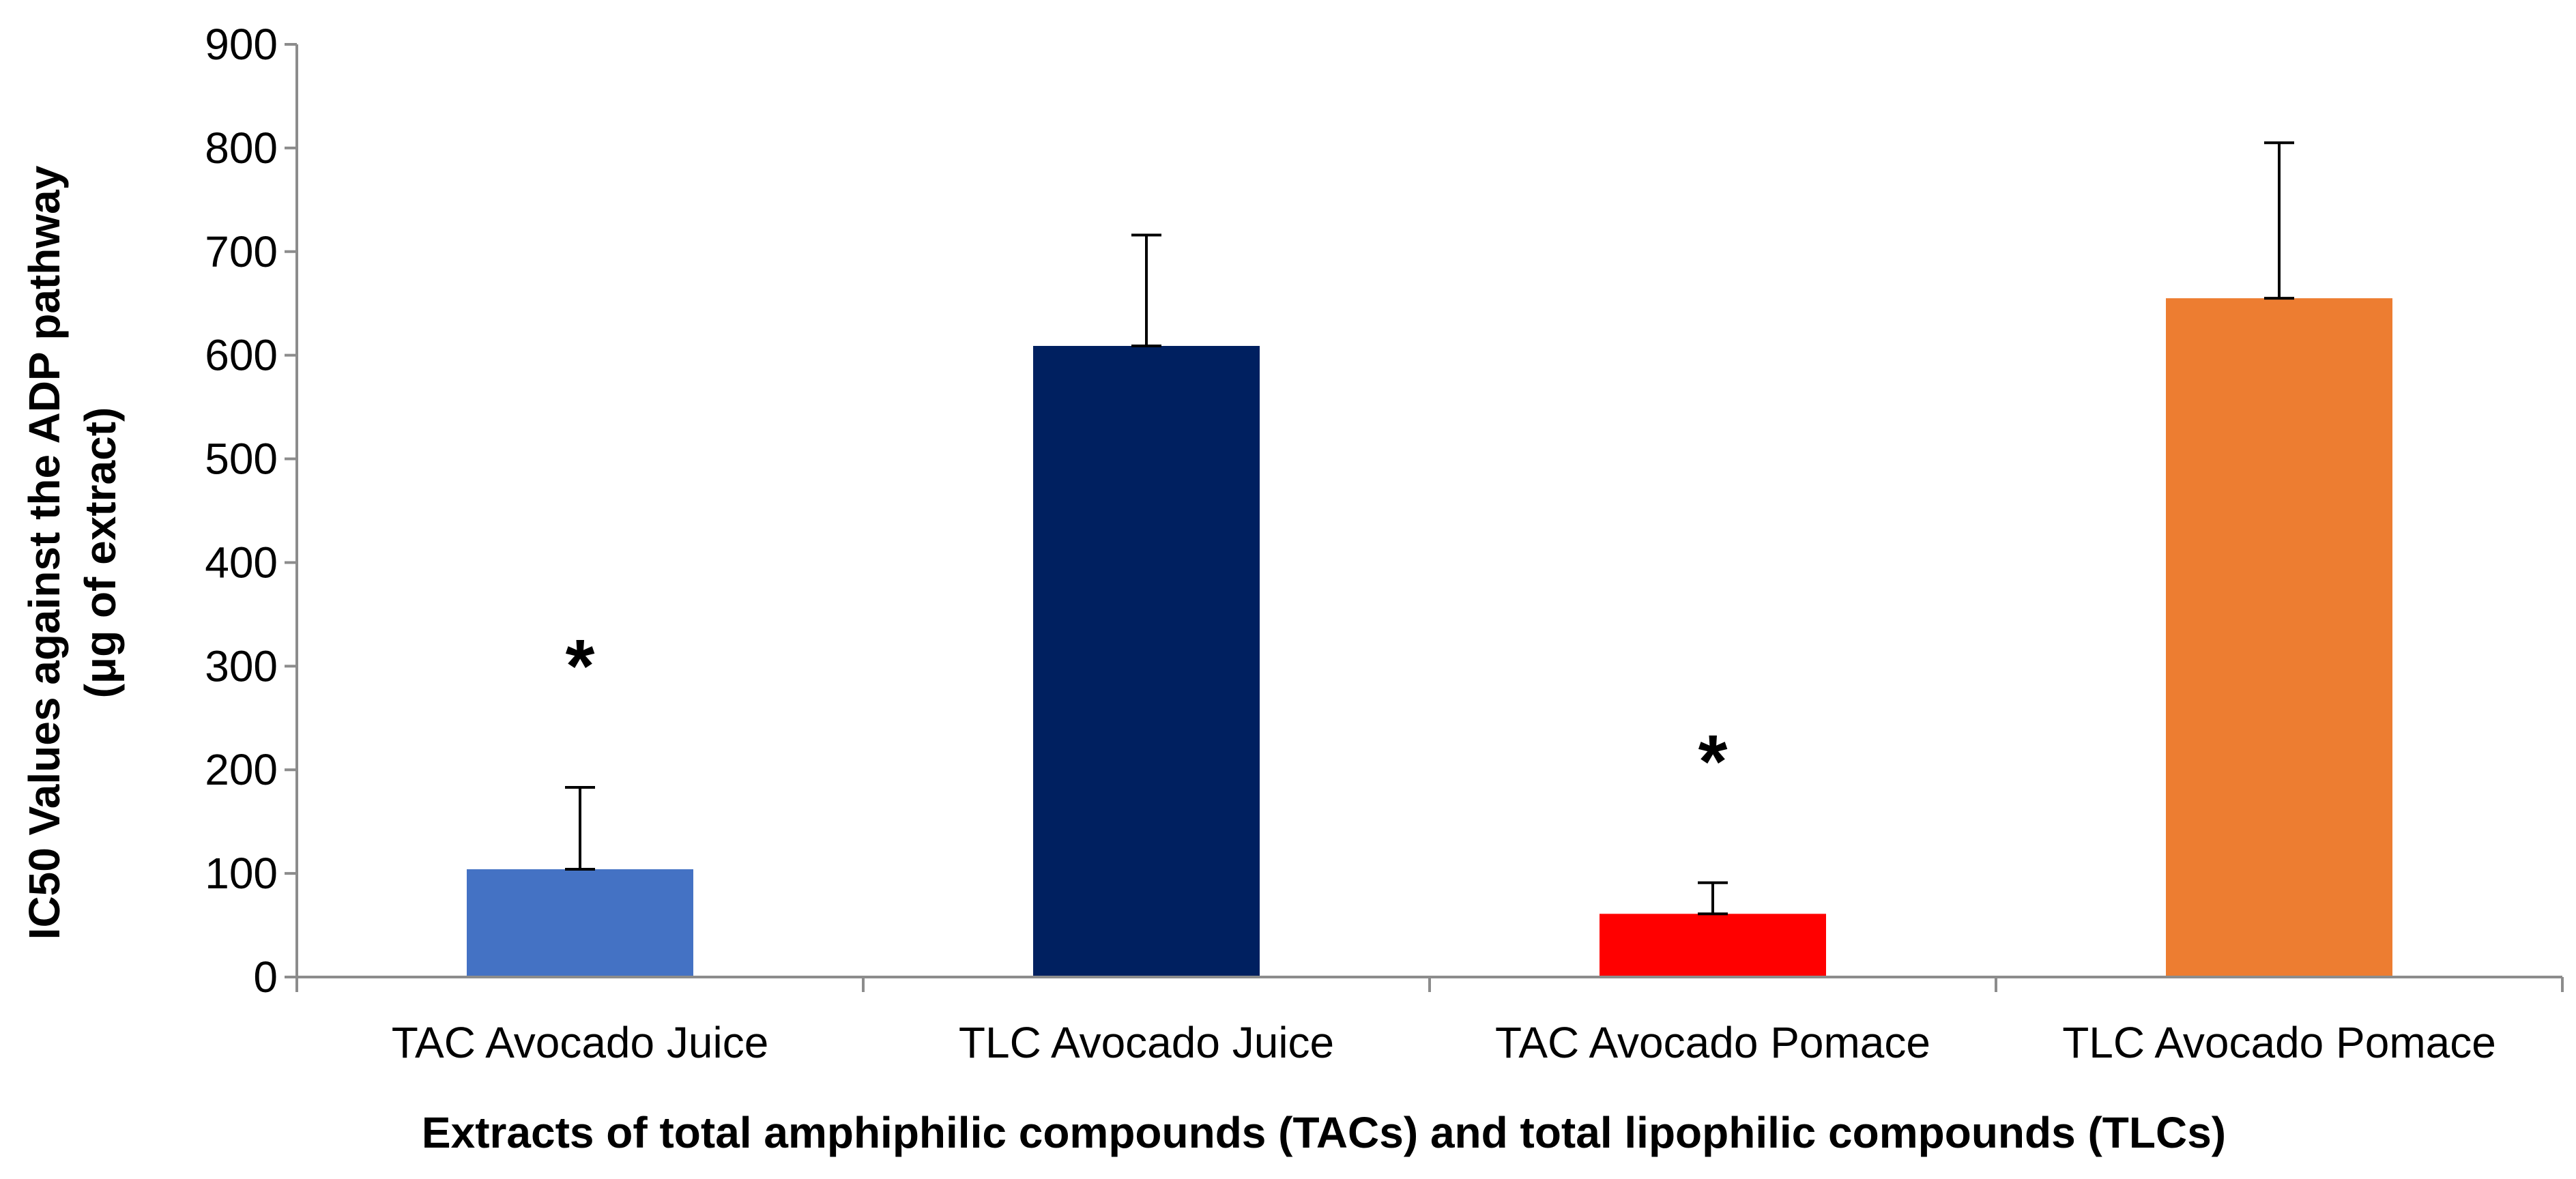 Image resolution: width=2576 pixels, height=1179 pixels. What do you see at coordinates (241, 873) in the screenshot?
I see `y-tick-label: 100` at bounding box center [241, 873].